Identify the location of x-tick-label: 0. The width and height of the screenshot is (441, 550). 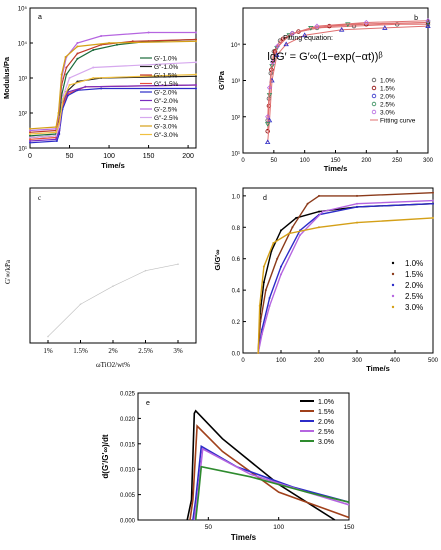
(243, 361).